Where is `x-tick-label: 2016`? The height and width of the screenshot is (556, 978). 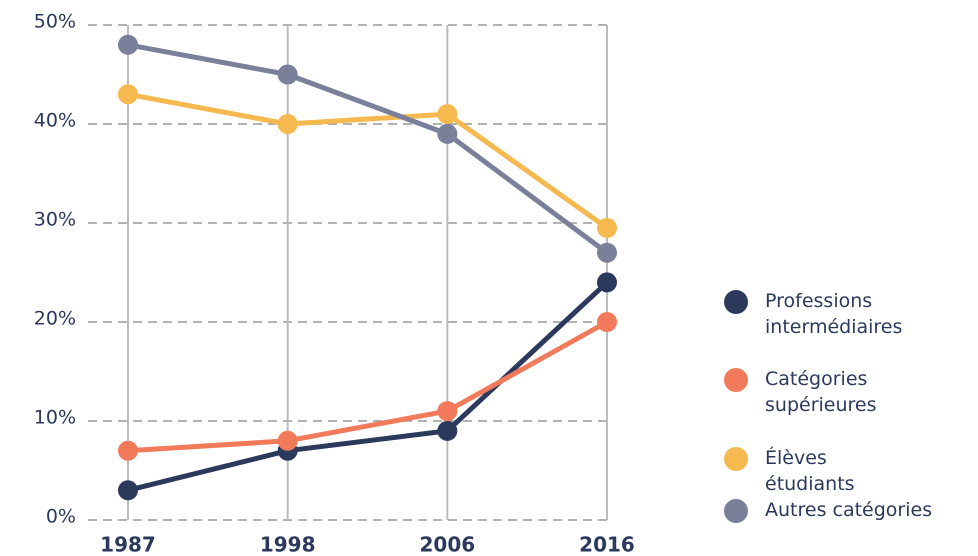
x-tick-label: 2016 is located at coordinates (607, 544).